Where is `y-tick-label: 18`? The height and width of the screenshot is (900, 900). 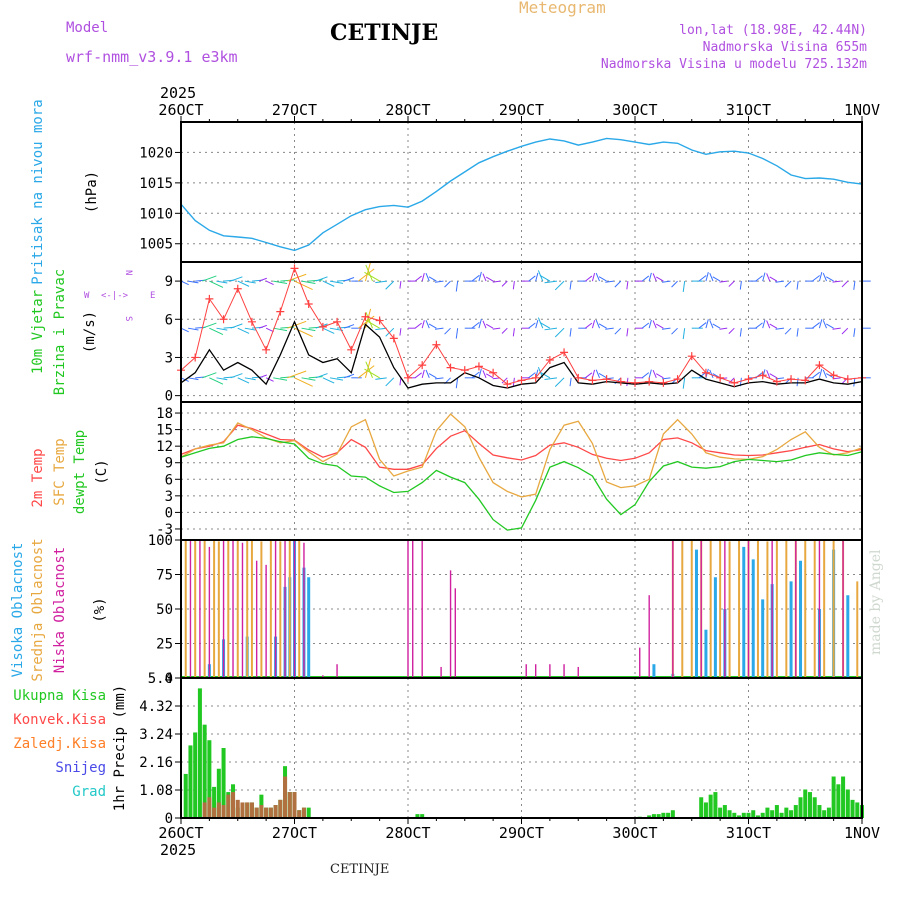
y-tick-label: 18 is located at coordinates (164, 414).